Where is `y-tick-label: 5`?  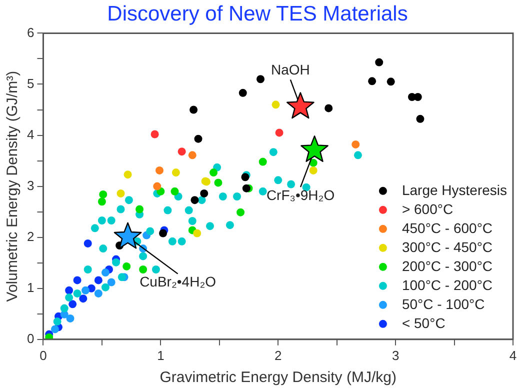
y-tick-label: 5 is located at coordinates (30, 83).